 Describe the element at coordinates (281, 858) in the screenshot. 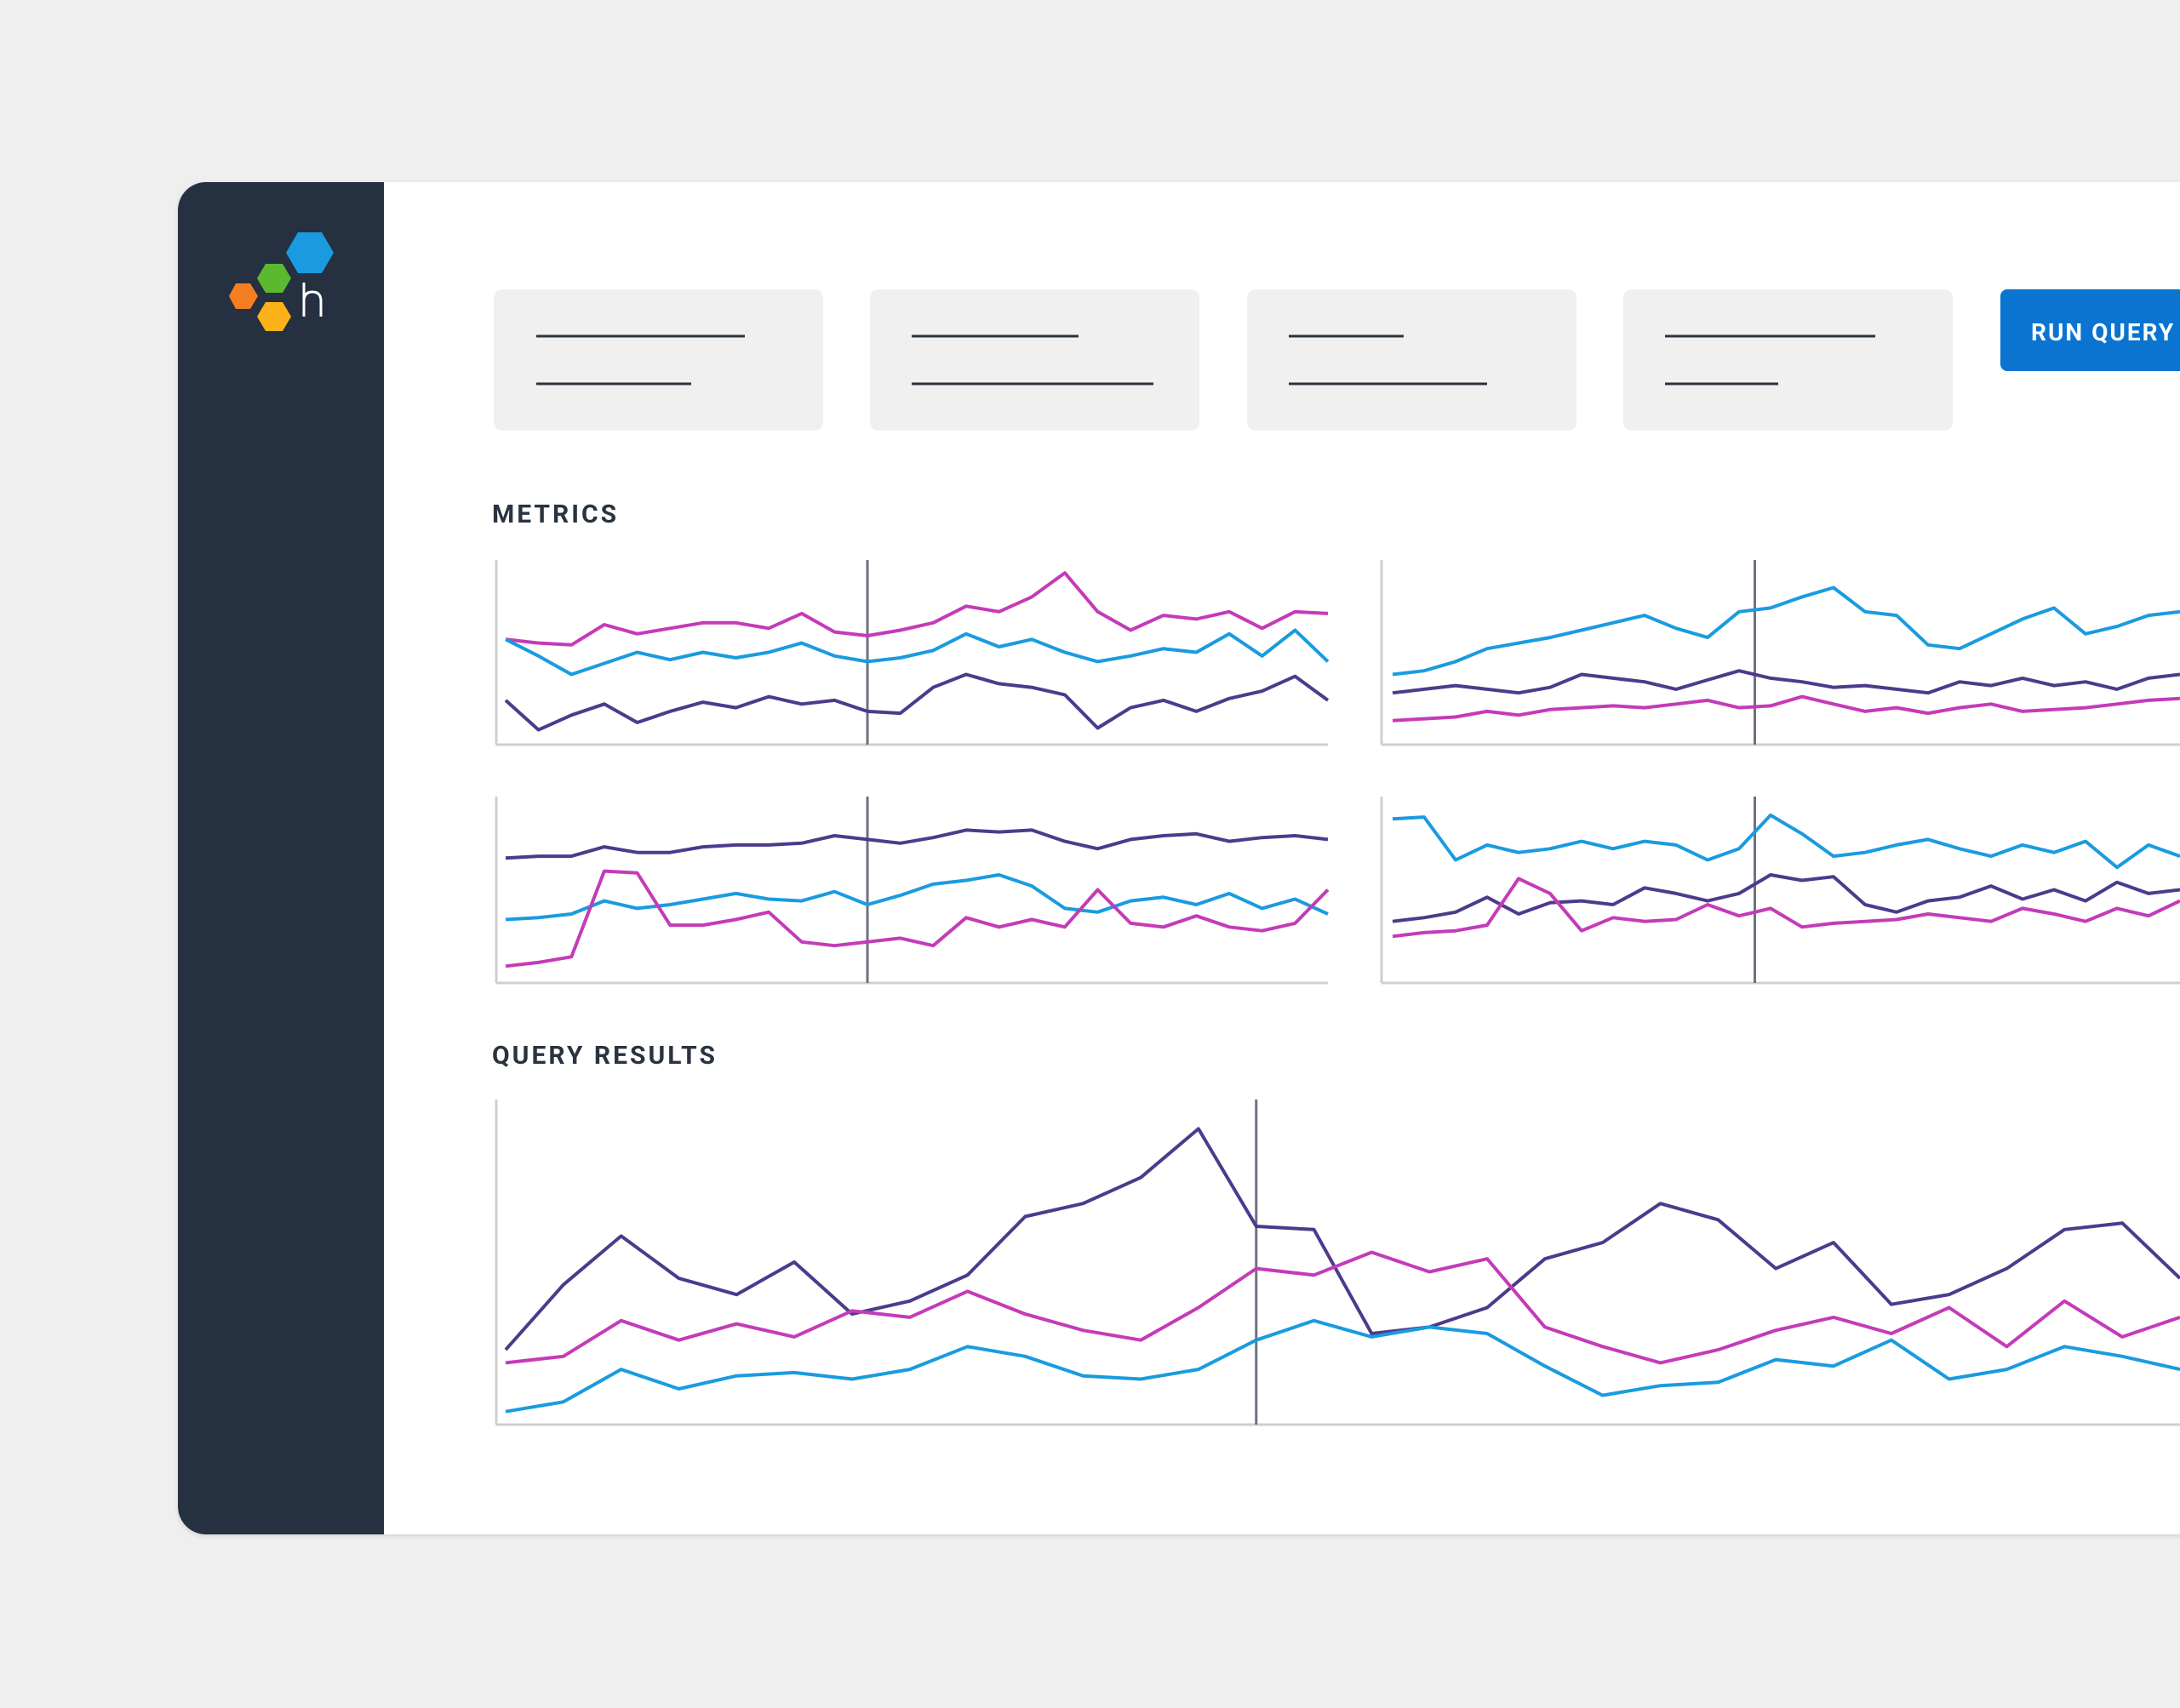

I see `sidebar` at that location.